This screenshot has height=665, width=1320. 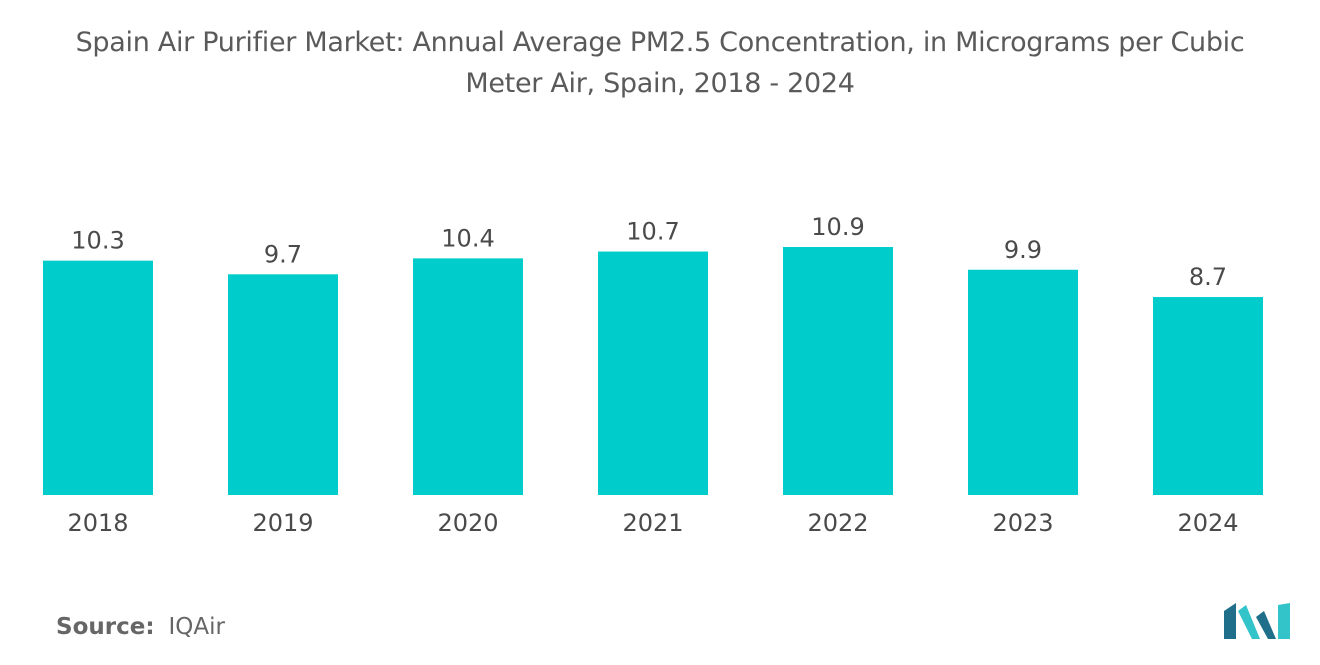 I want to click on mordor-logo-icon, so click(x=1257, y=621).